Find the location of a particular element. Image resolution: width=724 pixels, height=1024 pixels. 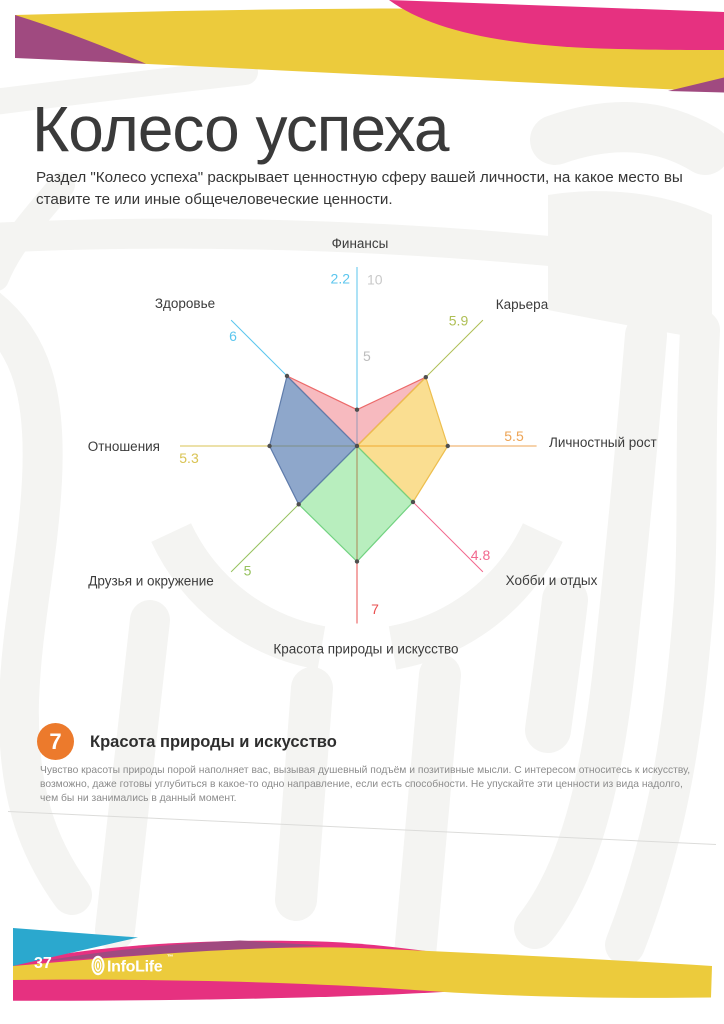

svg-text: InfoLife is located at coordinates (135, 967).